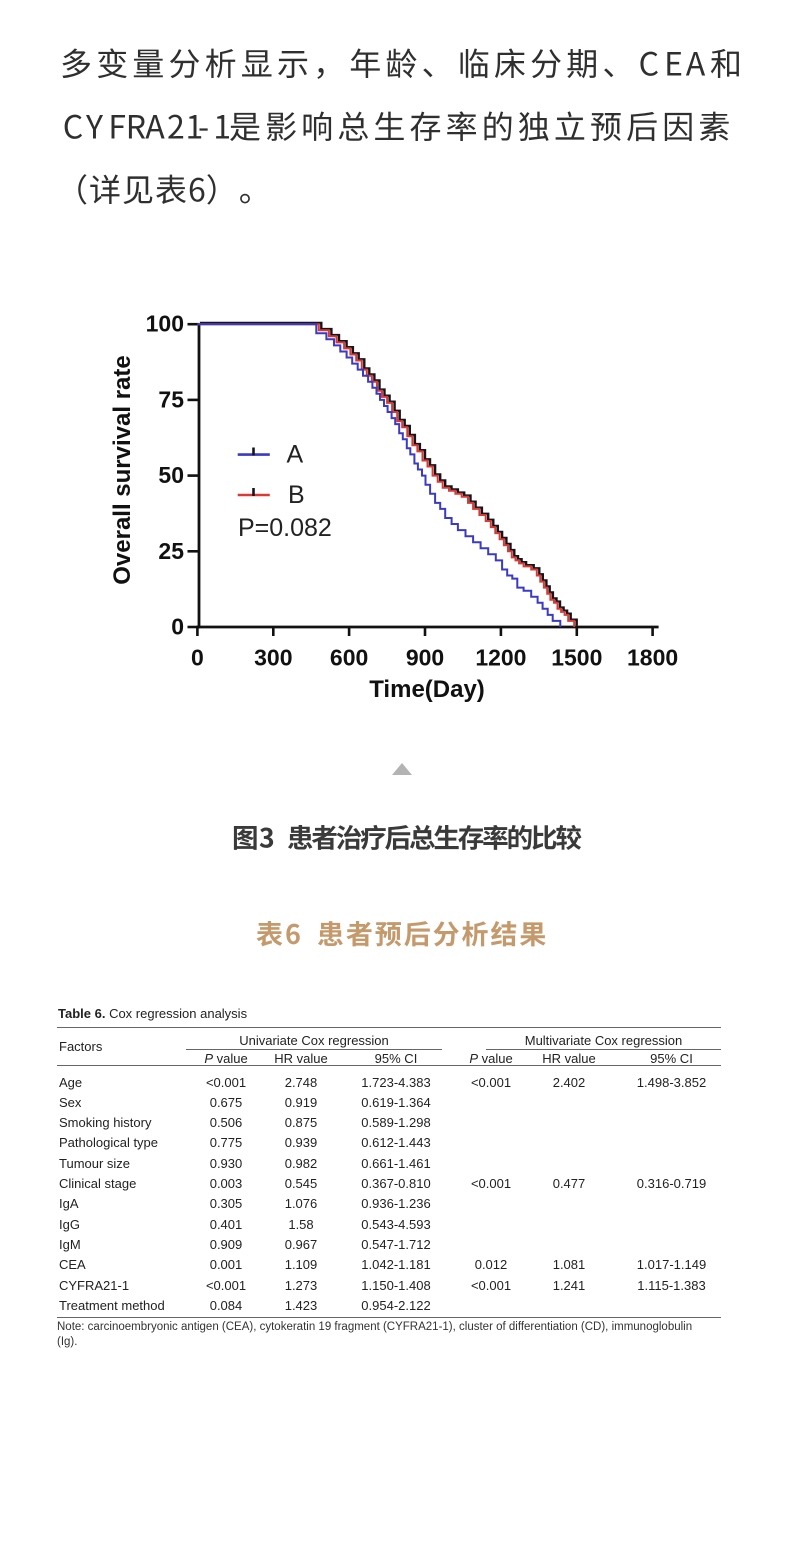 This screenshot has width=800, height=1561. I want to click on svg-text: 900, so click(425, 658).